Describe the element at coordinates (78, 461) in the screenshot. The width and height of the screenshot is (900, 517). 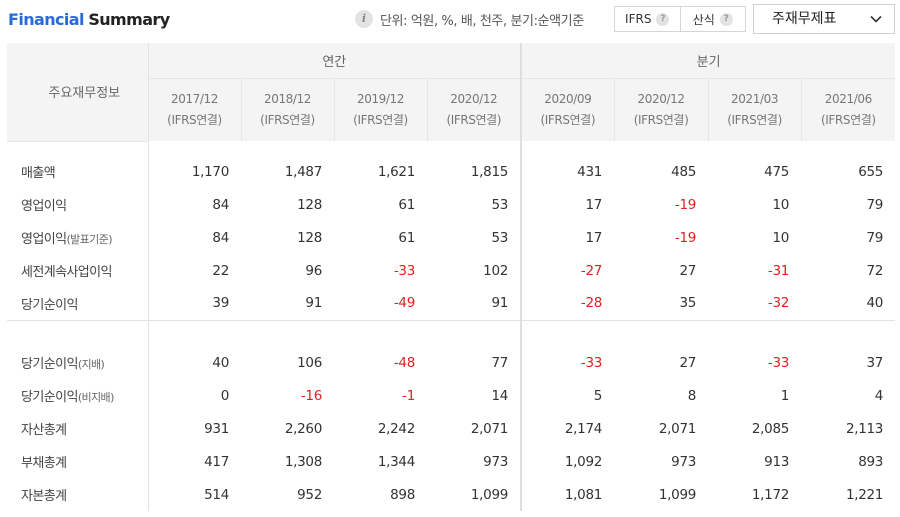
I see `row-label: 부채총계` at that location.